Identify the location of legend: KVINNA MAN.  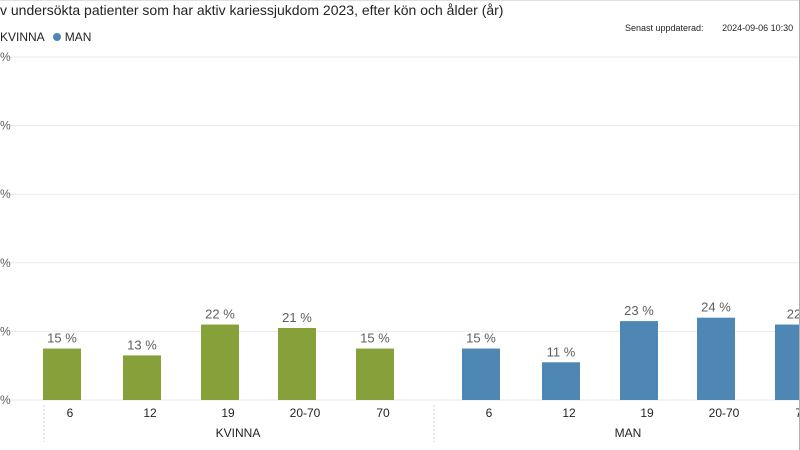
(48, 37).